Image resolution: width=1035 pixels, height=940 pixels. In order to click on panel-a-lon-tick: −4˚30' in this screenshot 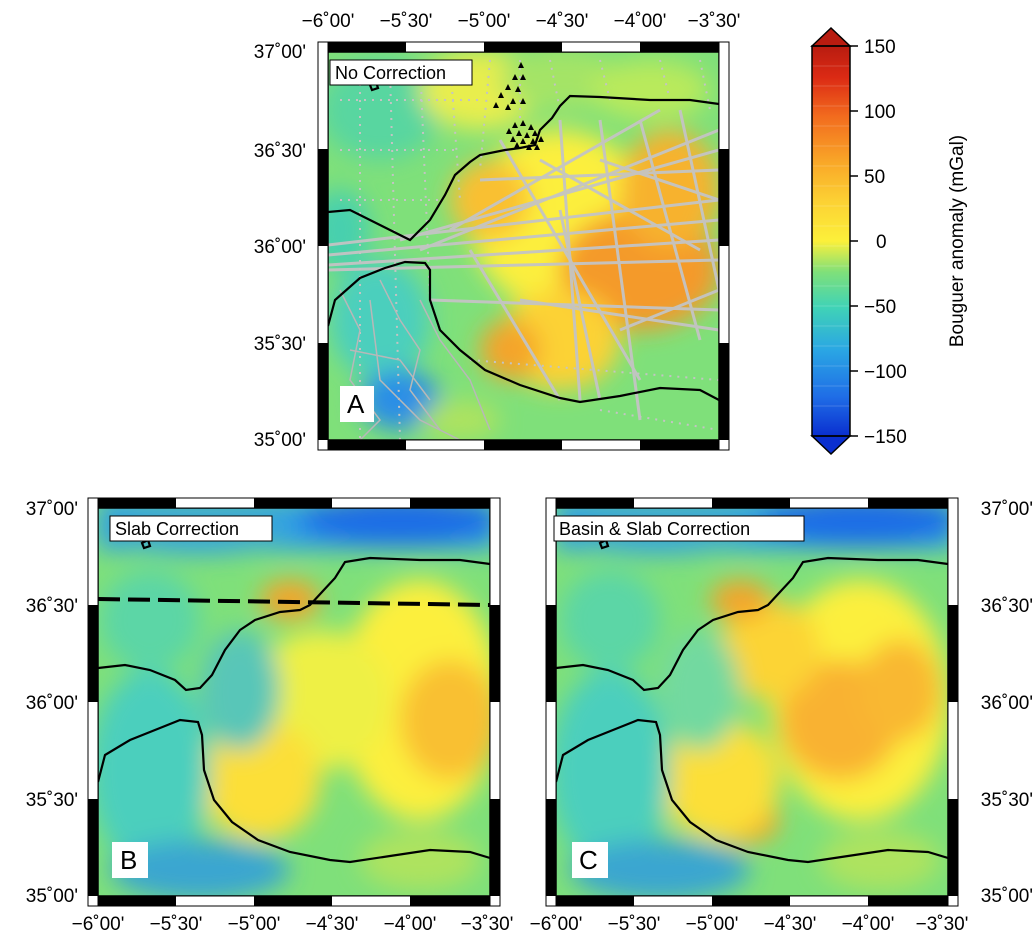, I will do `click(562, 21)`.